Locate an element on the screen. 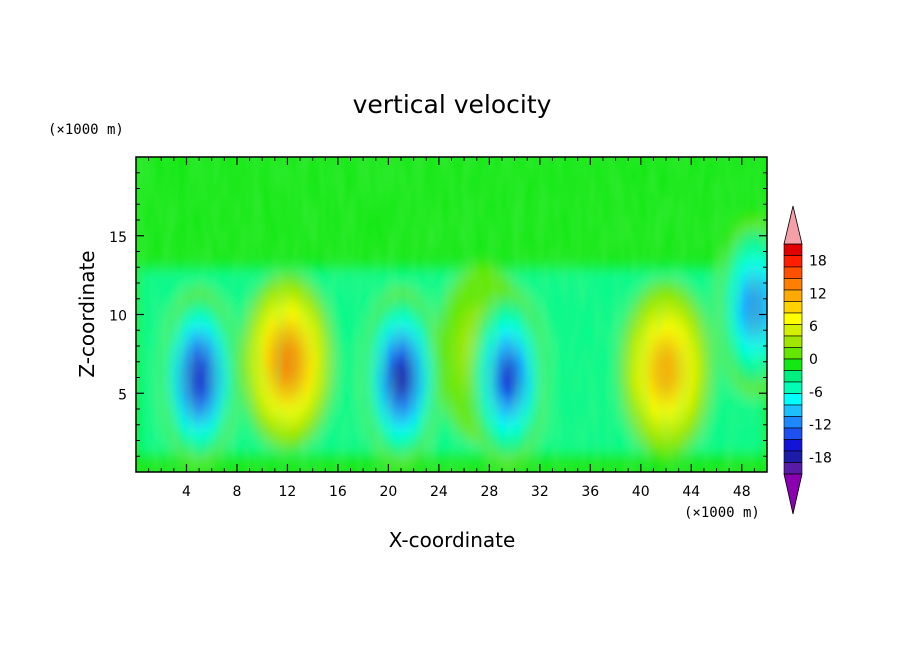 The image size is (904, 654). colorbar-label: 12 is located at coordinates (818, 294).